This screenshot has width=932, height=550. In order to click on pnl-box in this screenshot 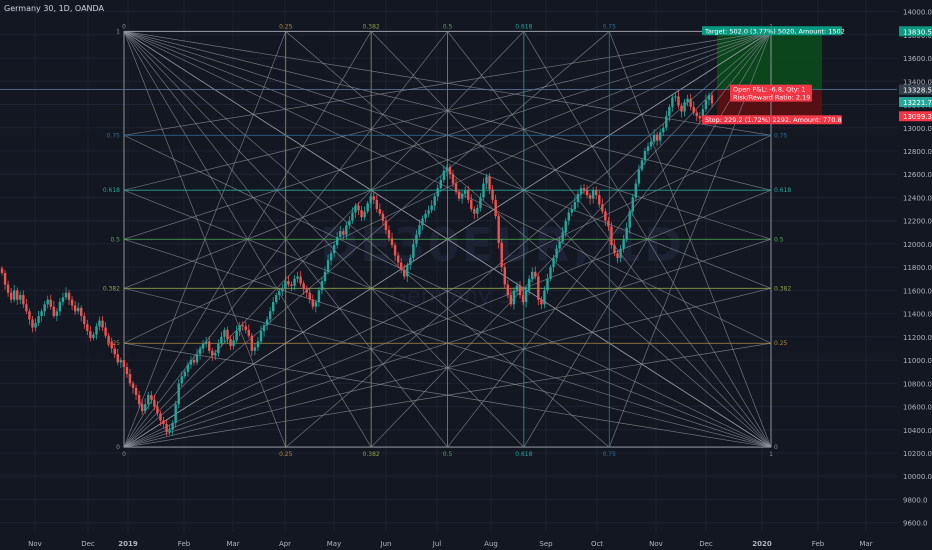, I will do `click(771, 93)`.